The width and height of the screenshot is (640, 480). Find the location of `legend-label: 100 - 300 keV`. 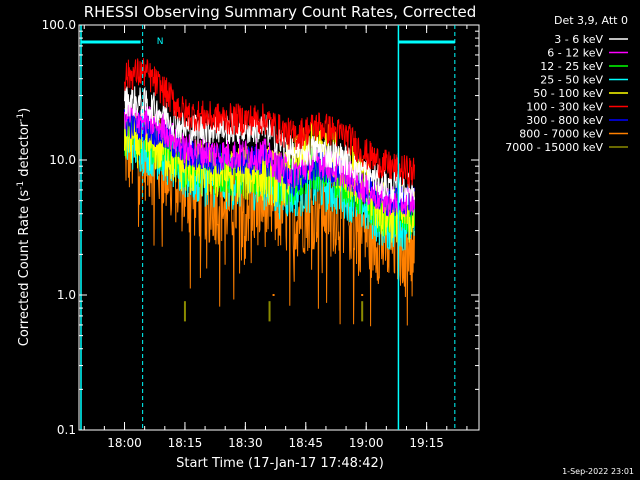

legend-label: 100 - 300 keV is located at coordinates (564, 107).